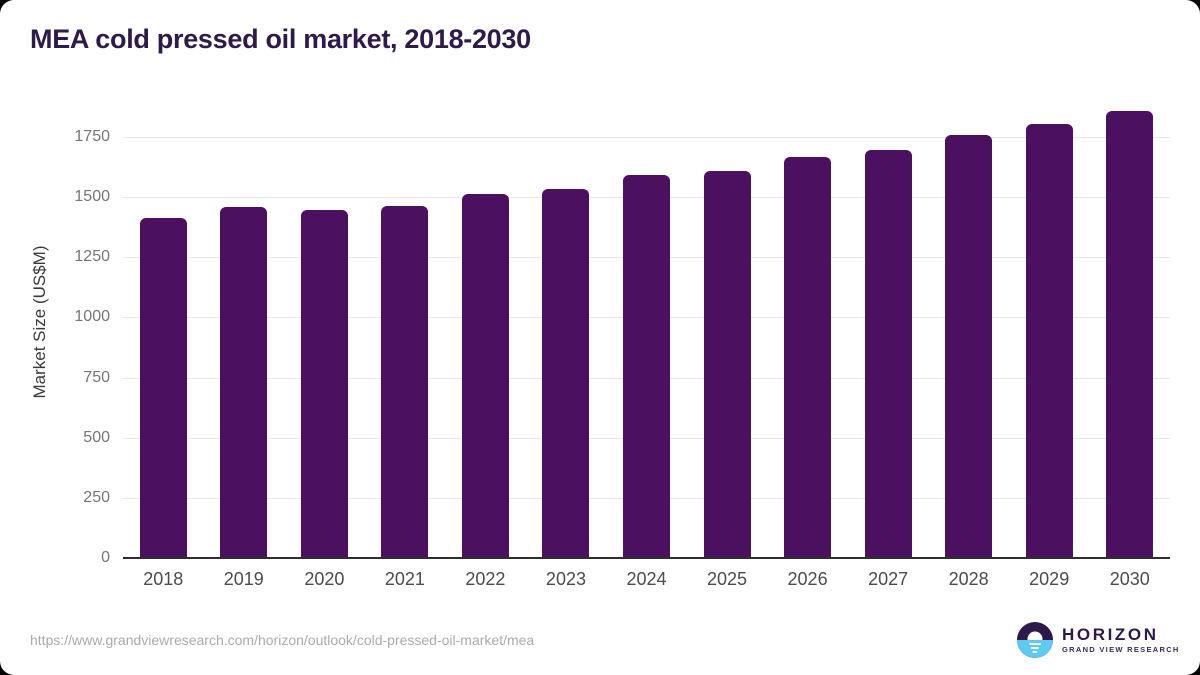 The width and height of the screenshot is (1200, 675). Describe the element at coordinates (244, 382) in the screenshot. I see `bar-2019` at that location.